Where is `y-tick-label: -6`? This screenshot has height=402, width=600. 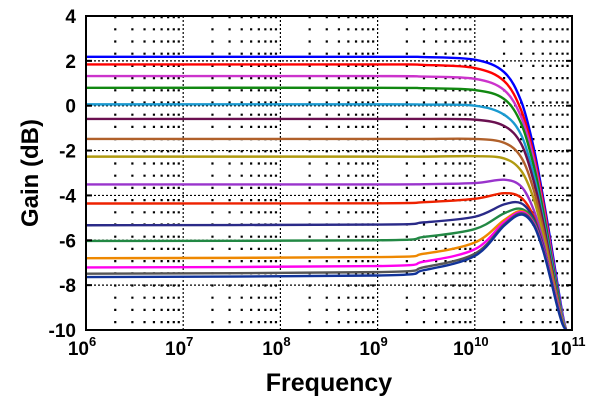
y-tick-label: -6 is located at coordinates (67, 241).